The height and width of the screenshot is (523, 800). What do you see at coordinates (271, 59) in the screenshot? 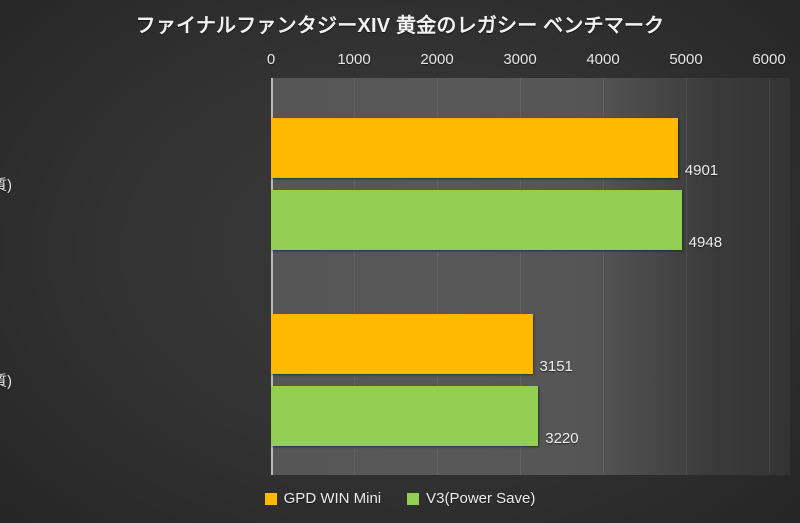
I see `x-tick-label: 0` at bounding box center [271, 59].